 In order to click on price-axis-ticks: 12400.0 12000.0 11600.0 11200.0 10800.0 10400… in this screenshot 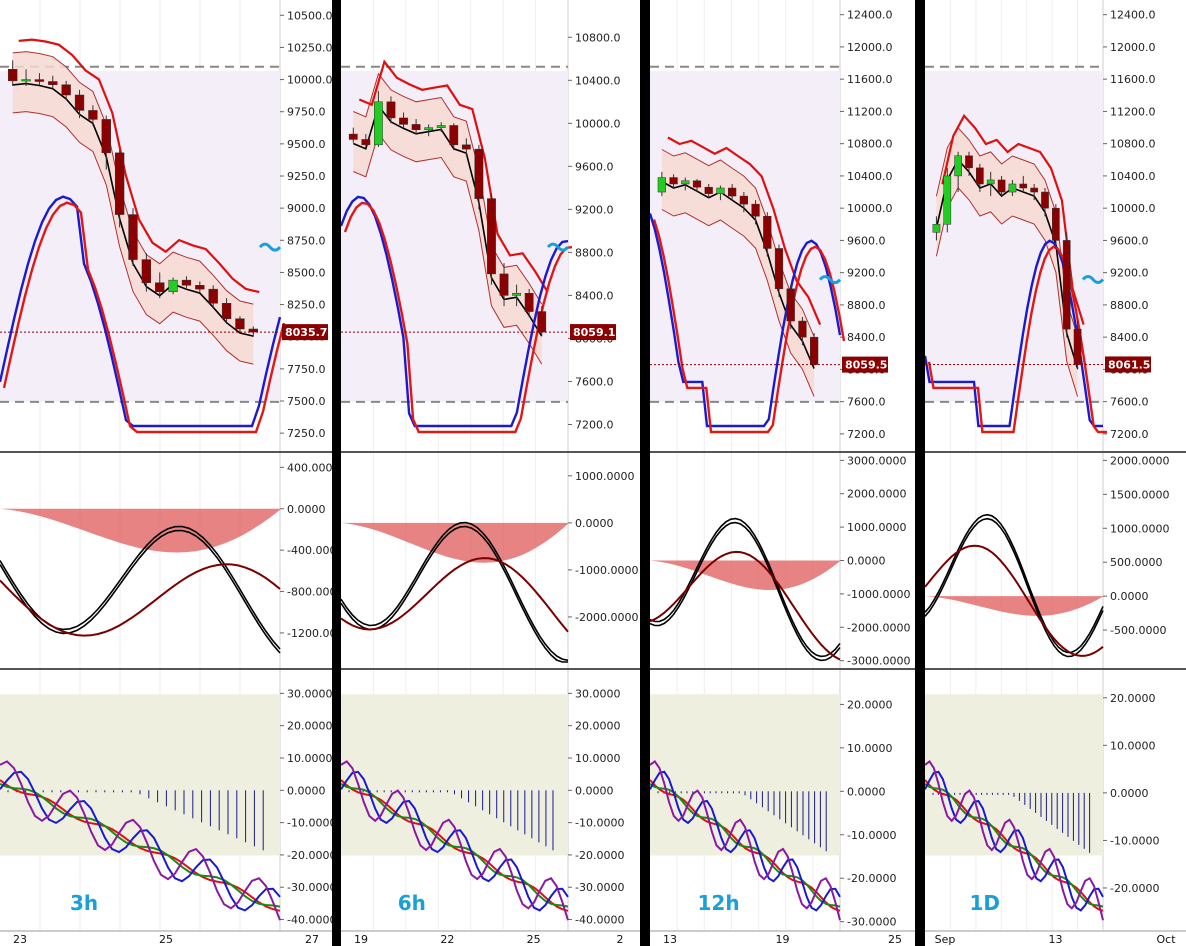, I will do `click(866, 225)`.